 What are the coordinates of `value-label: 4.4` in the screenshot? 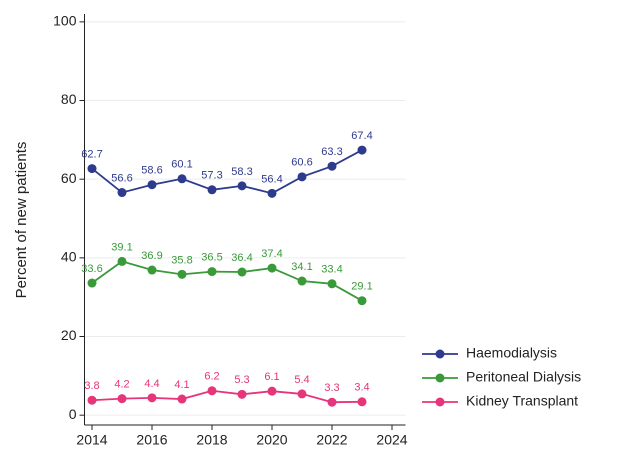 It's located at (151, 384).